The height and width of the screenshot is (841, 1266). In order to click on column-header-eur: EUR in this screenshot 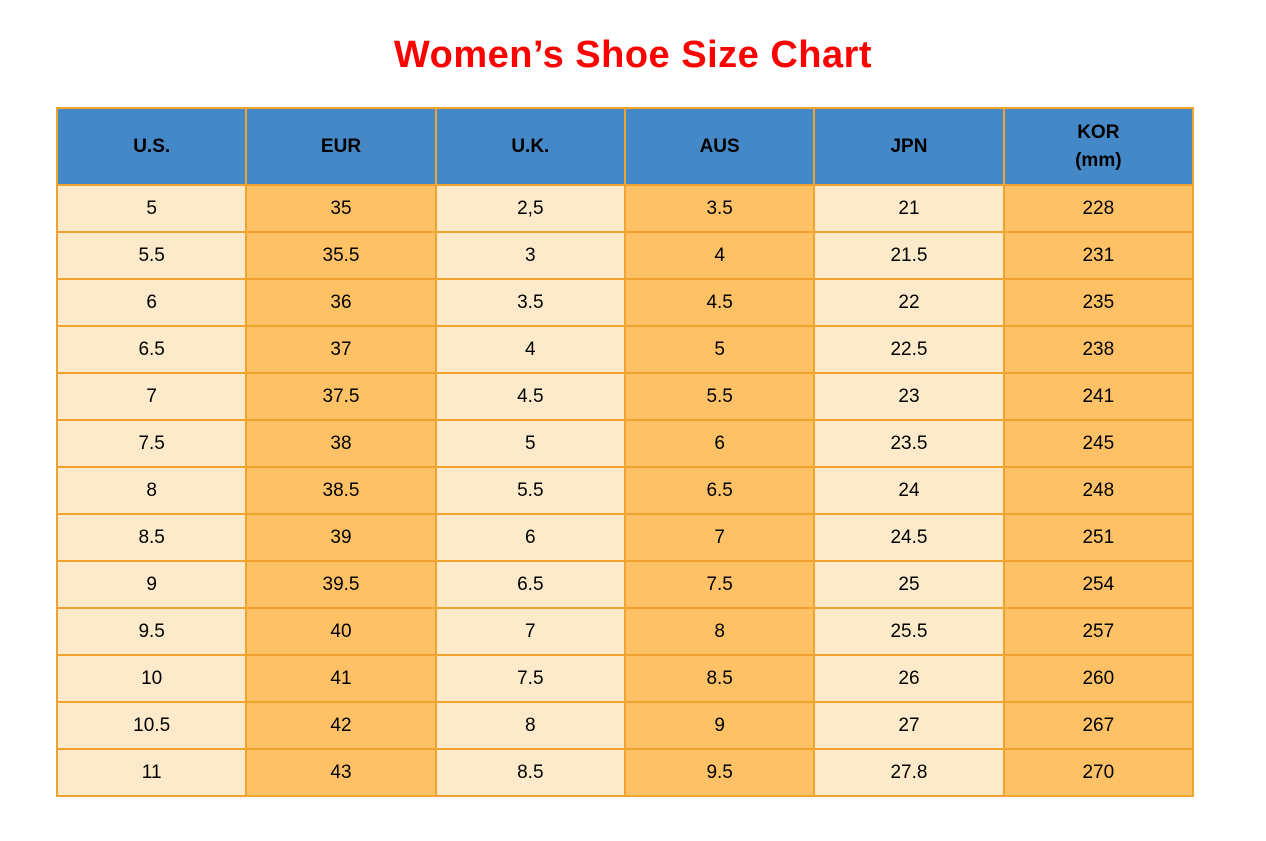, I will do `click(341, 146)`.